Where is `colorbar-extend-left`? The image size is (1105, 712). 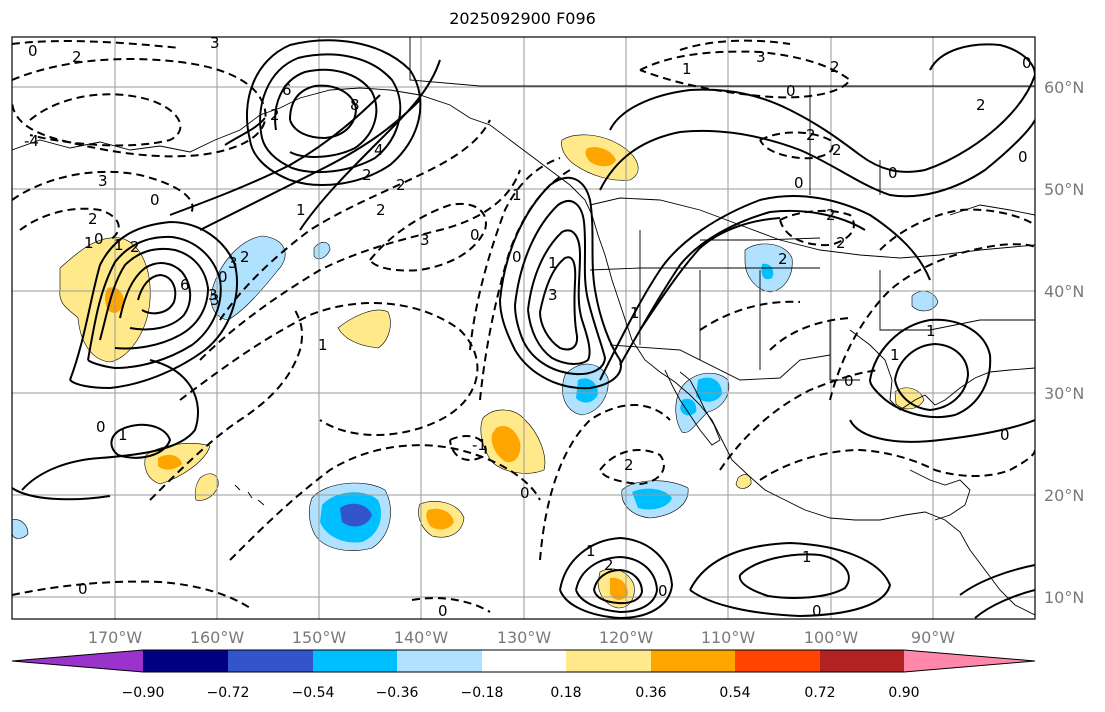
colorbar-extend-left is located at coordinates (77, 661).